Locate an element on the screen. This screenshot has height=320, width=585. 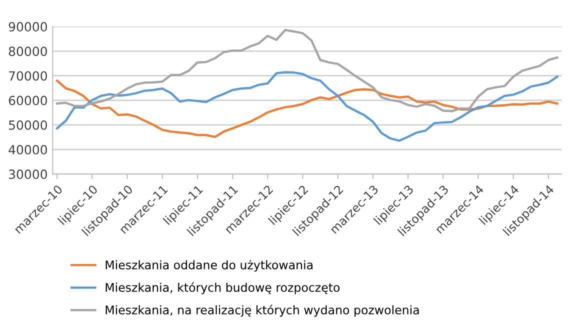
y-tick-label: 70000 is located at coordinates (28, 76).